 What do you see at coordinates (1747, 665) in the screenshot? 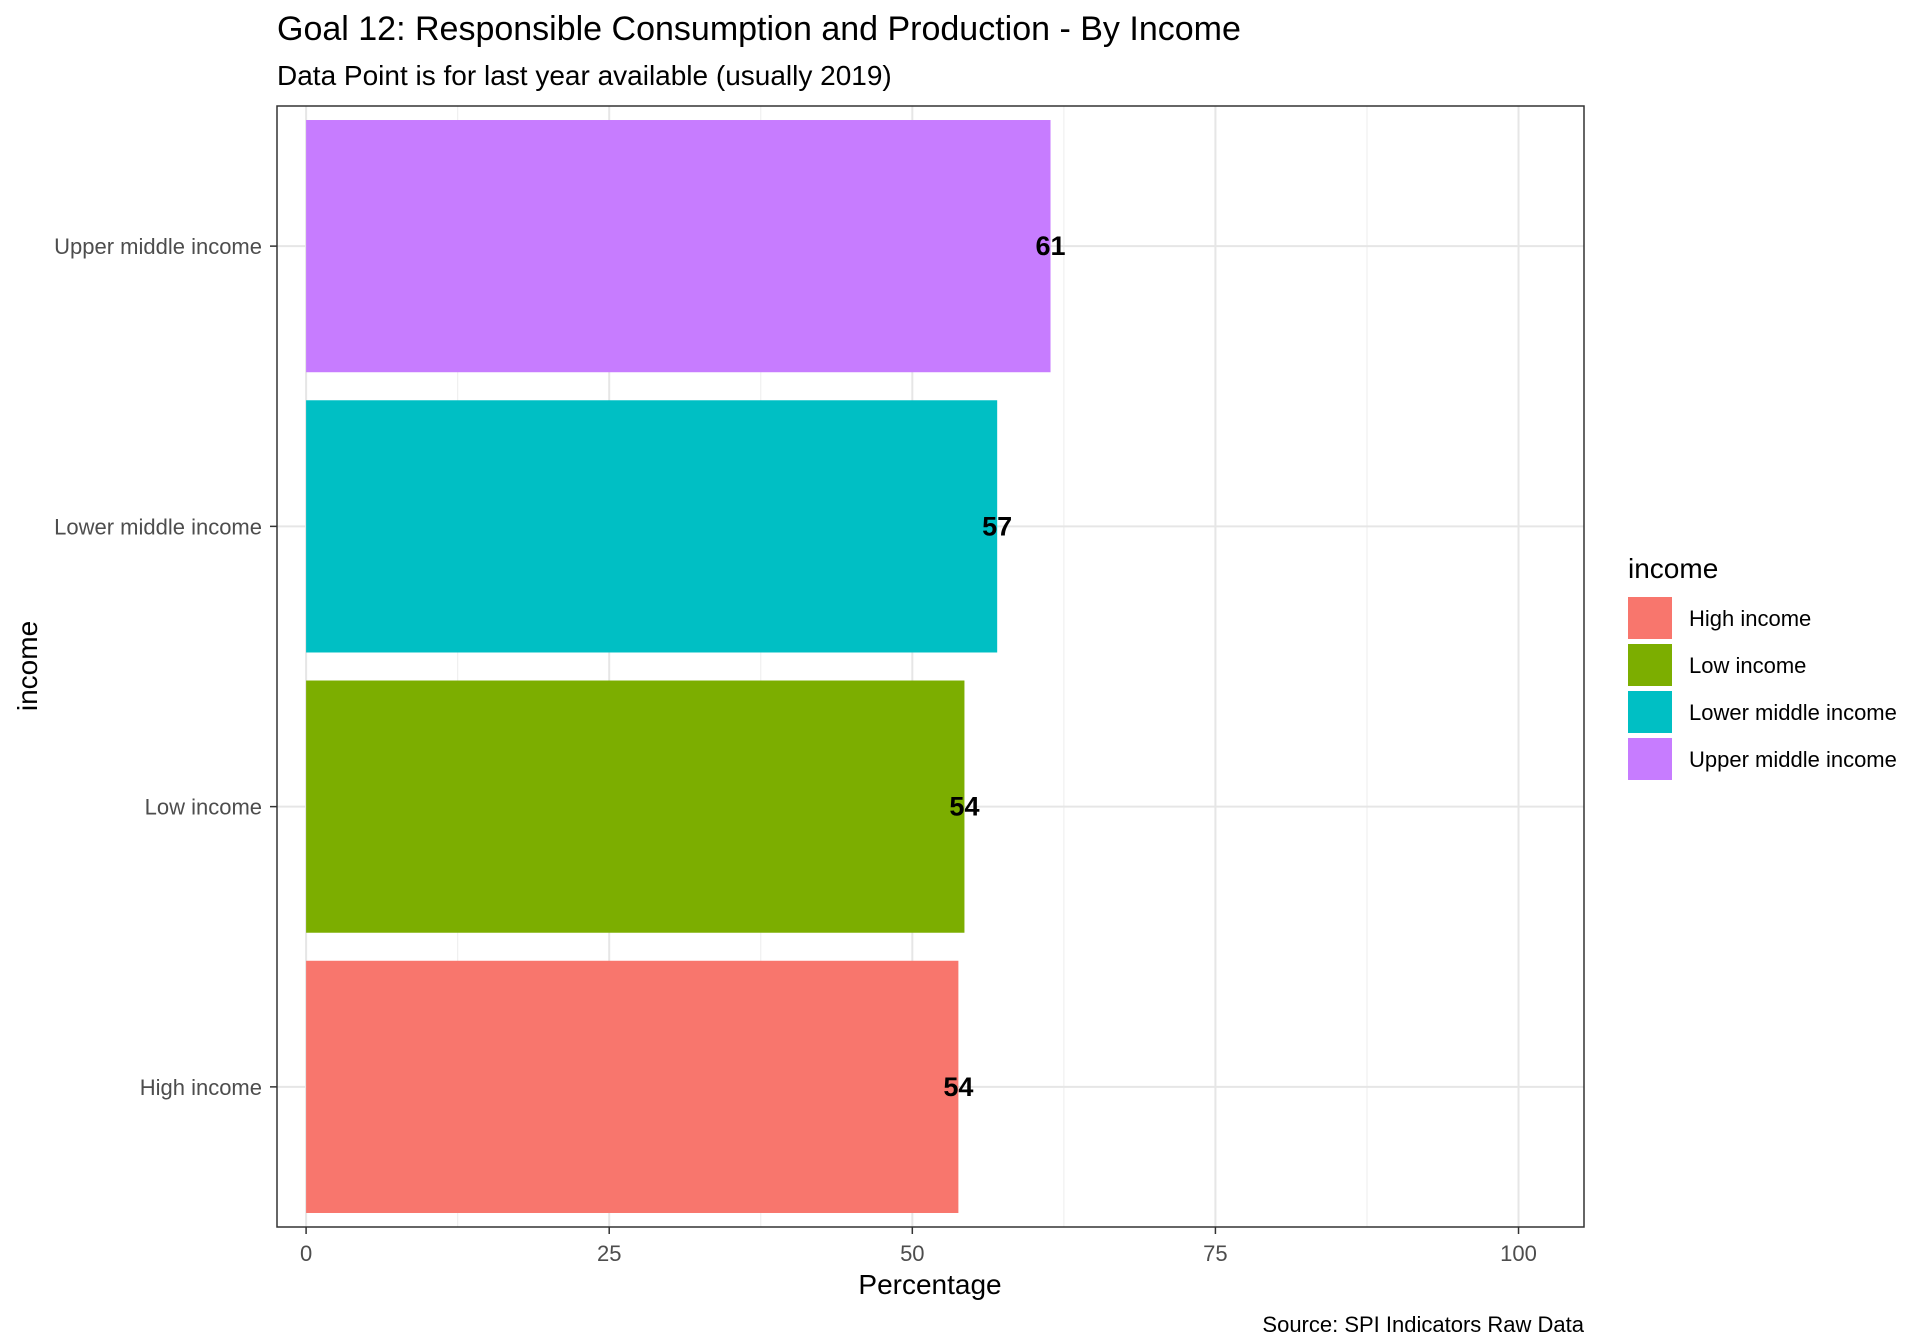
I see `legend-label: Low income` at bounding box center [1747, 665].